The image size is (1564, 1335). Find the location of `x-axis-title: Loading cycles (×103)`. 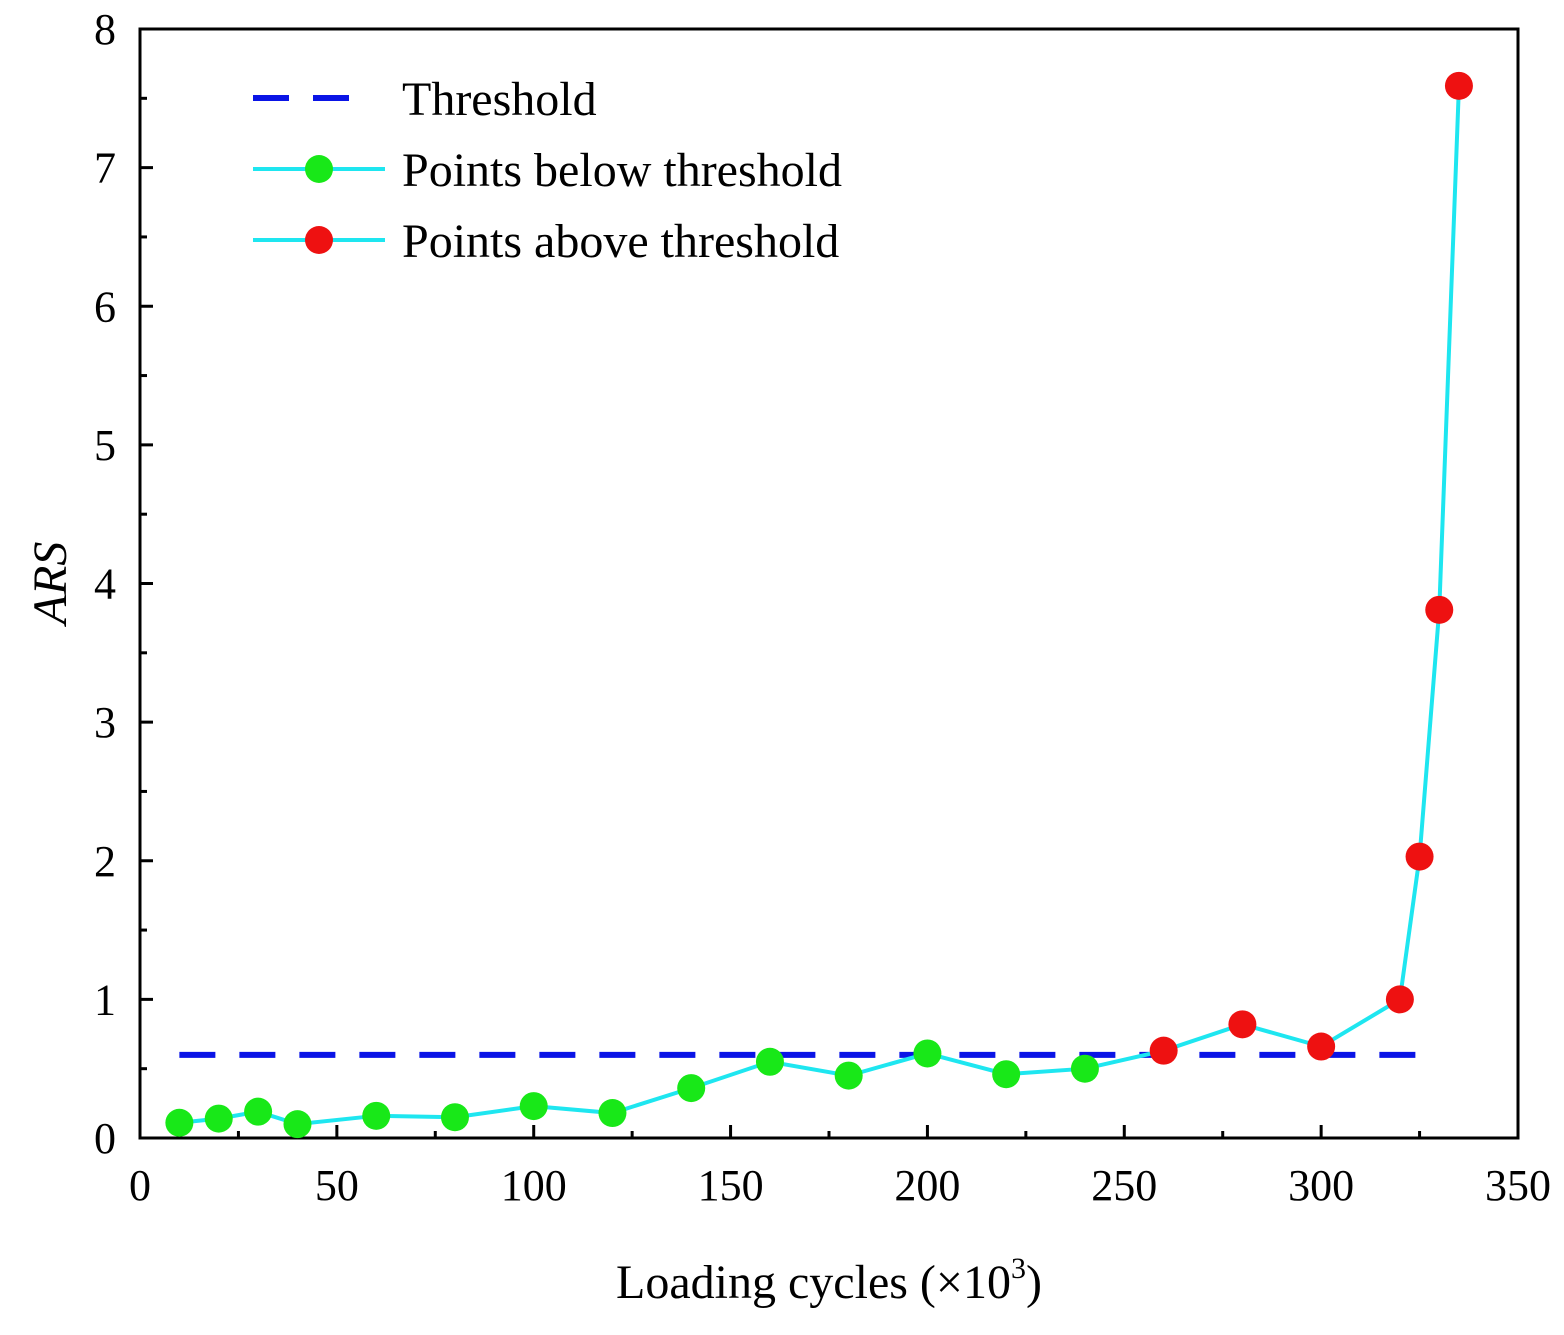

x-axis-title: Loading cycles (×103) is located at coordinates (829, 1280).